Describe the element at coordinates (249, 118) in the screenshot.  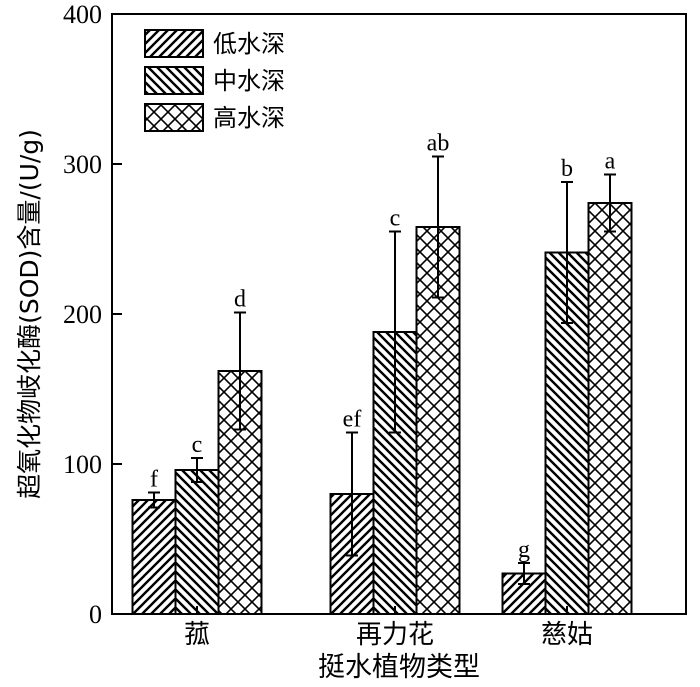
I see `legend-label: 高水深` at that location.